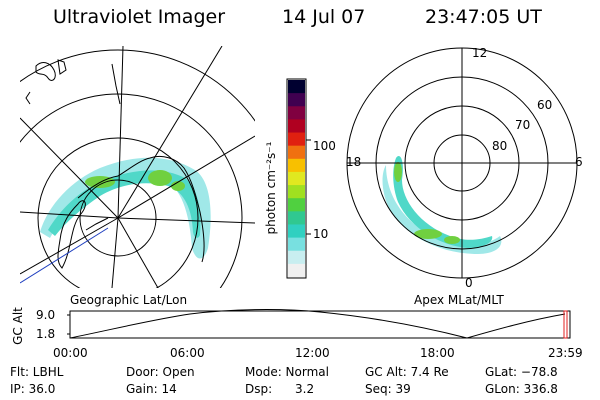  I want to click on mlt-label-18: 18, so click(354, 162).